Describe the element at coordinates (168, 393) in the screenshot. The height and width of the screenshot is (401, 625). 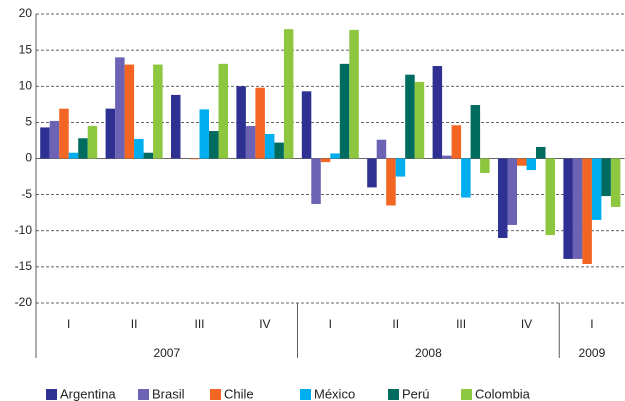
I see `legend-label: Brasil` at that location.